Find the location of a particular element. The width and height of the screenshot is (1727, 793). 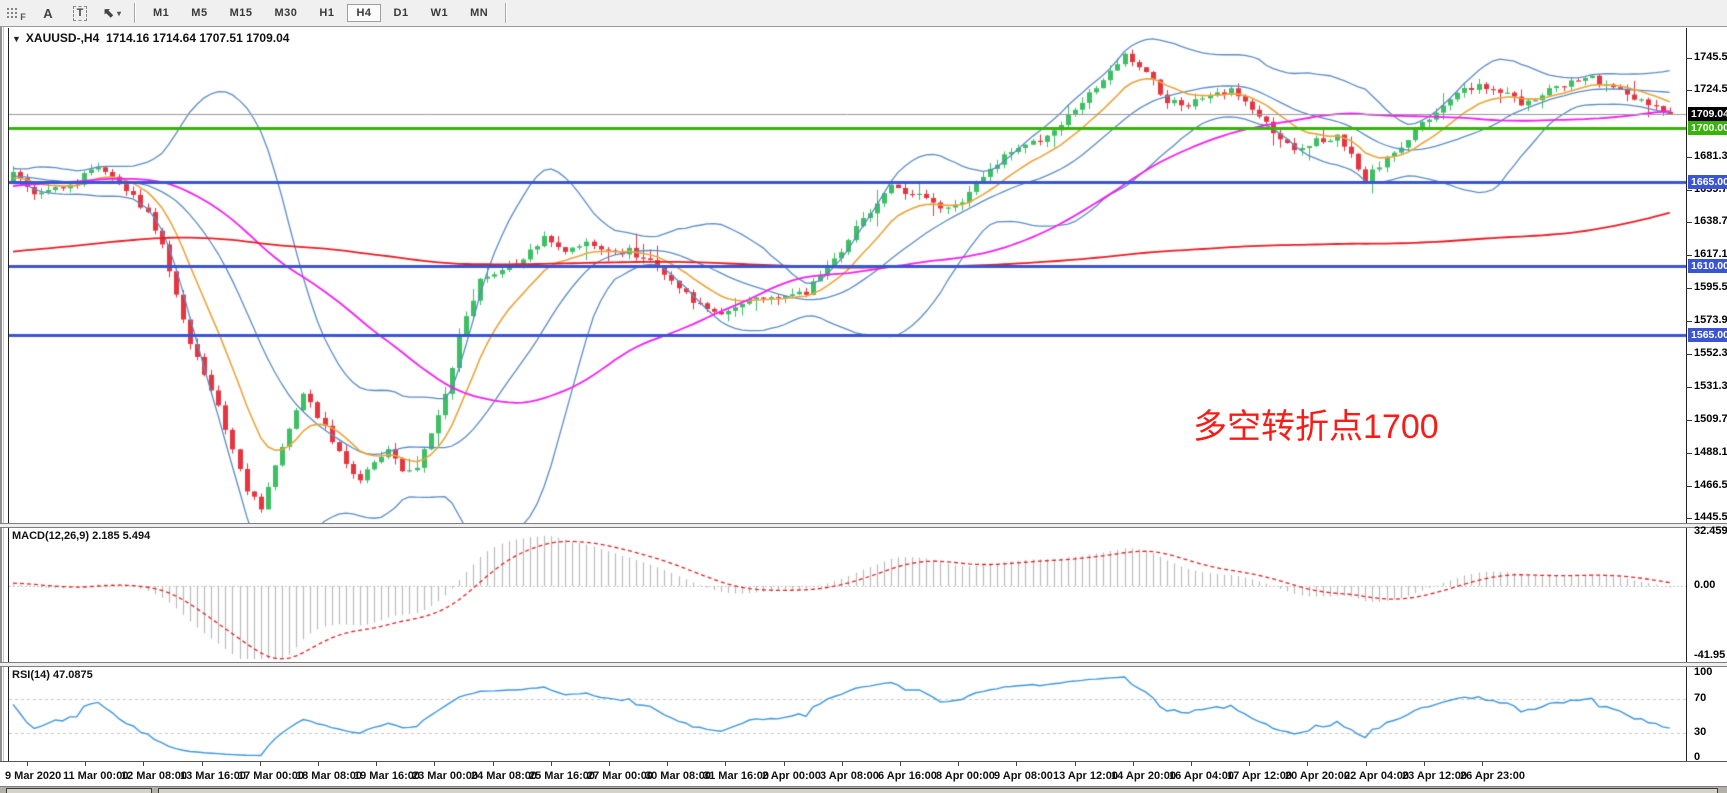

time-axis-label: 6 Apr 16:00 is located at coordinates (907, 776).